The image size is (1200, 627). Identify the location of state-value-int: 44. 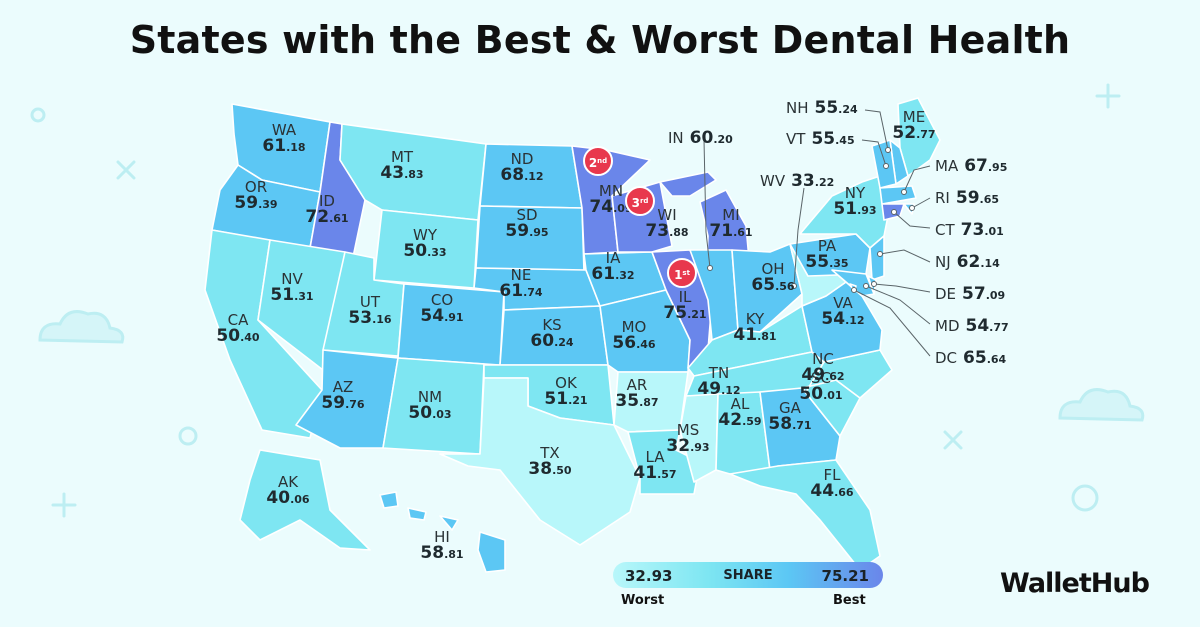
(822, 491).